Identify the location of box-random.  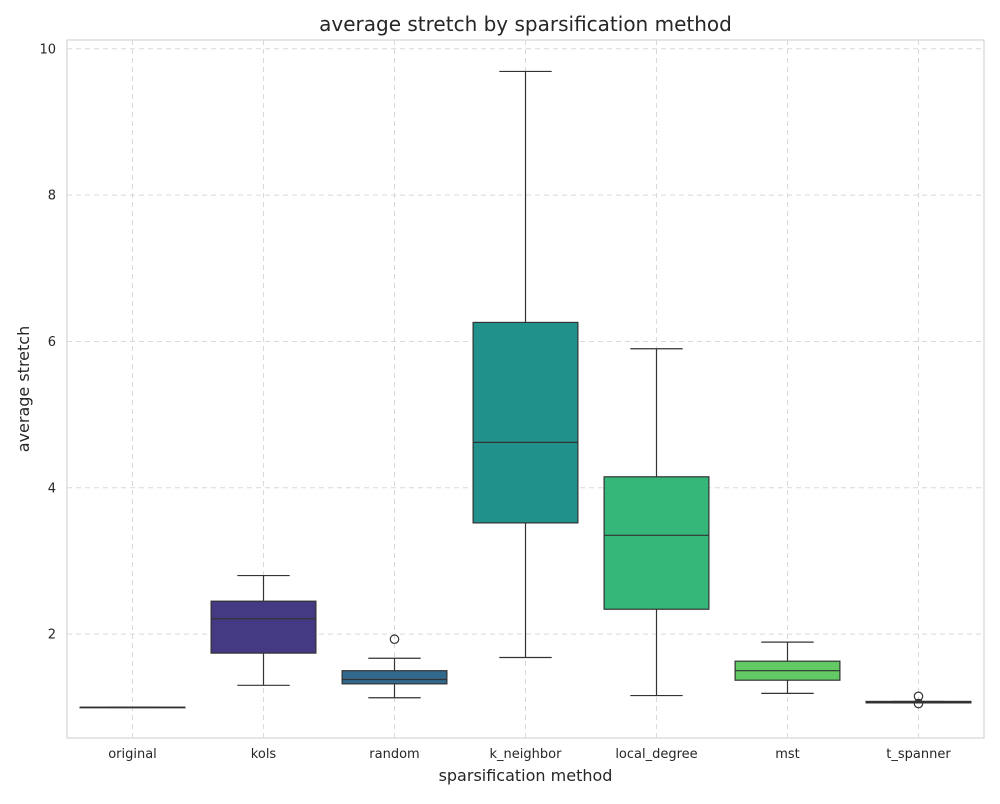
(394, 677).